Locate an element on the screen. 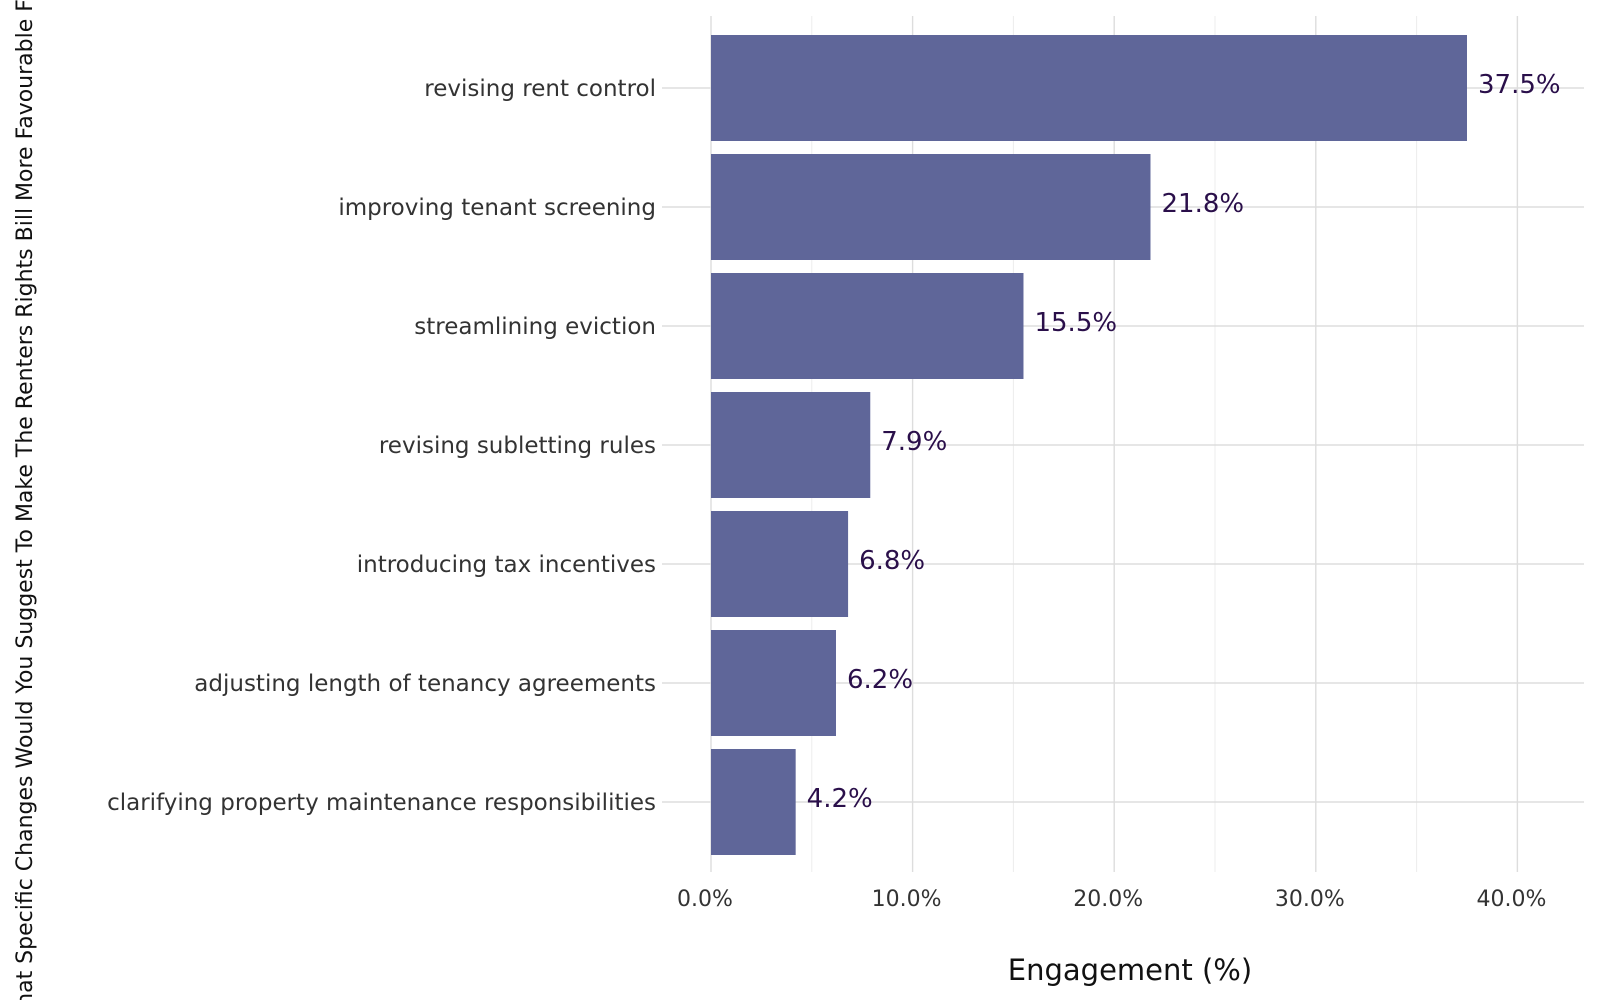  value-label: 6.2% is located at coordinates (880, 680).